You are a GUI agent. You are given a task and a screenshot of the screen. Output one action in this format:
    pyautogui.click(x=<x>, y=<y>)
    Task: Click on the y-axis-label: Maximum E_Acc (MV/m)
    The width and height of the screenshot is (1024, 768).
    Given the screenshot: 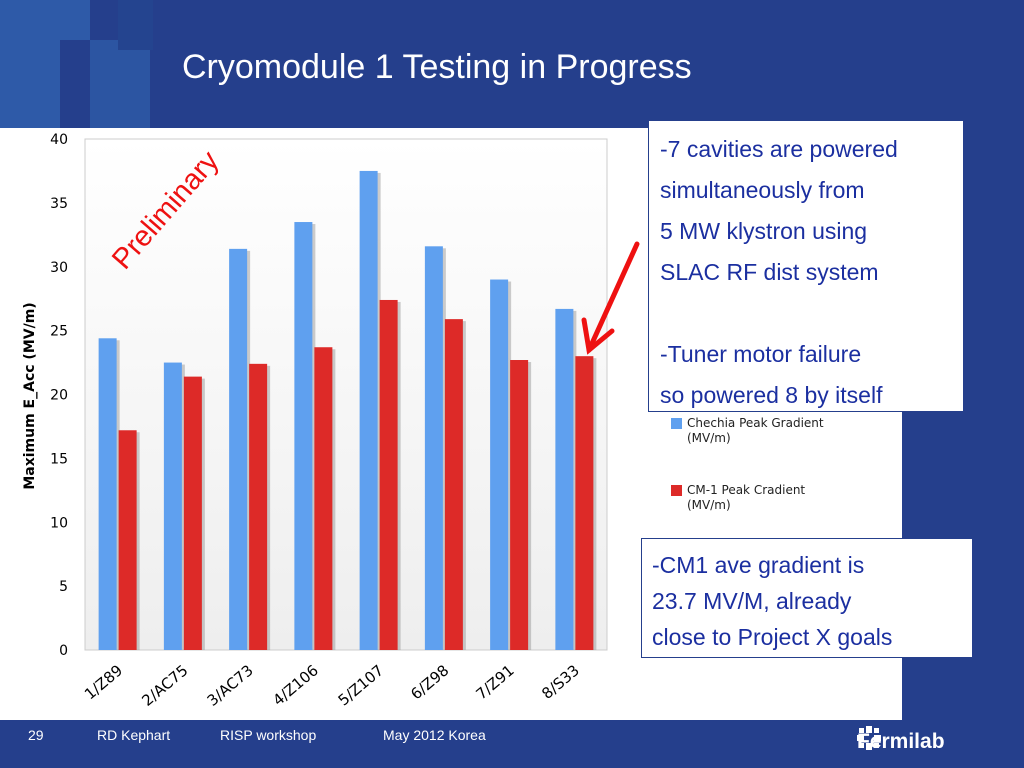 What is the action you would take?
    pyautogui.click(x=30, y=395)
    